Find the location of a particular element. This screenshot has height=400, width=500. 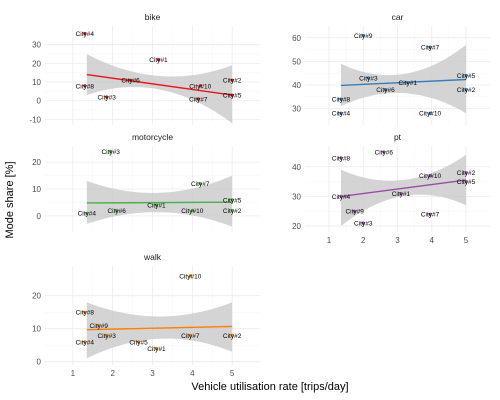

y-tick-label: 60 is located at coordinates (296, 38).